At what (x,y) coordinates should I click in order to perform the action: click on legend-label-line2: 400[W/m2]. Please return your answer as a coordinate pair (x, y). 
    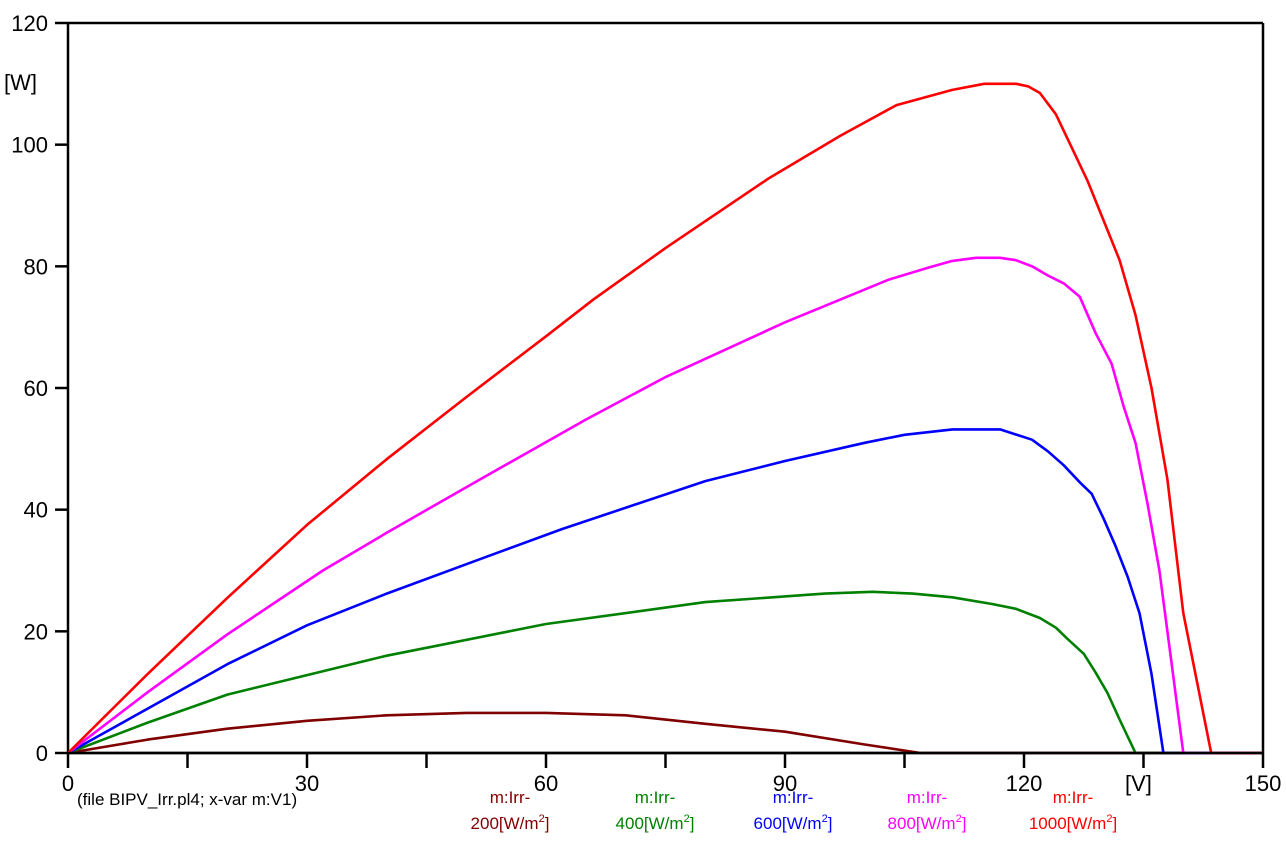
    Looking at the image, I should click on (655, 823).